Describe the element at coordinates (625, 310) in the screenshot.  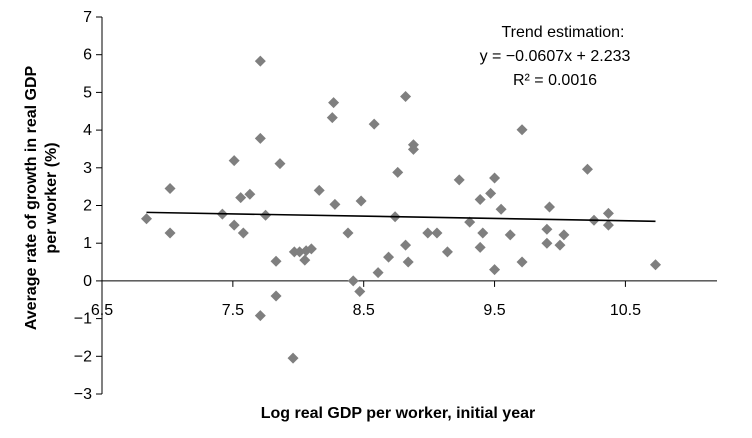
I see `x-tick-label: 10.5` at that location.